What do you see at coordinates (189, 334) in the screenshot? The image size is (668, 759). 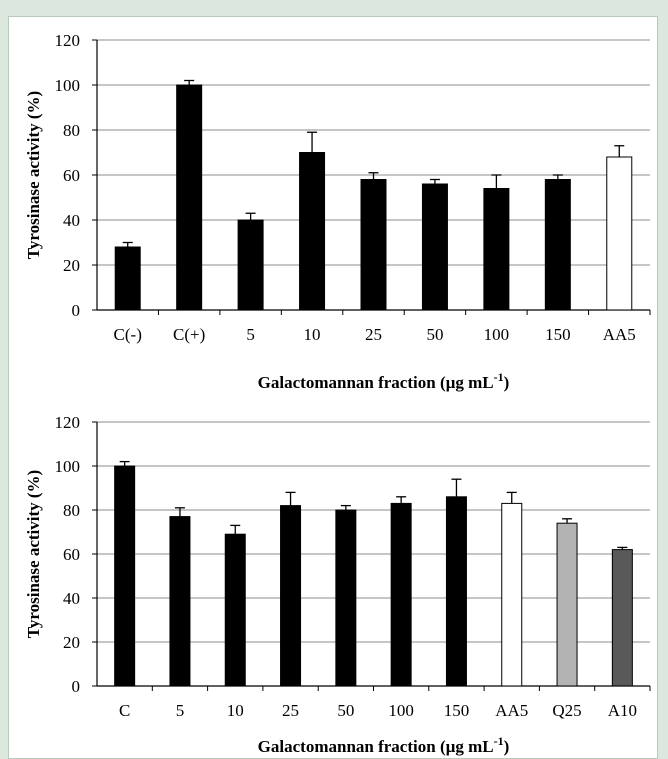 I see `x-tick-label: C(+)` at bounding box center [189, 334].